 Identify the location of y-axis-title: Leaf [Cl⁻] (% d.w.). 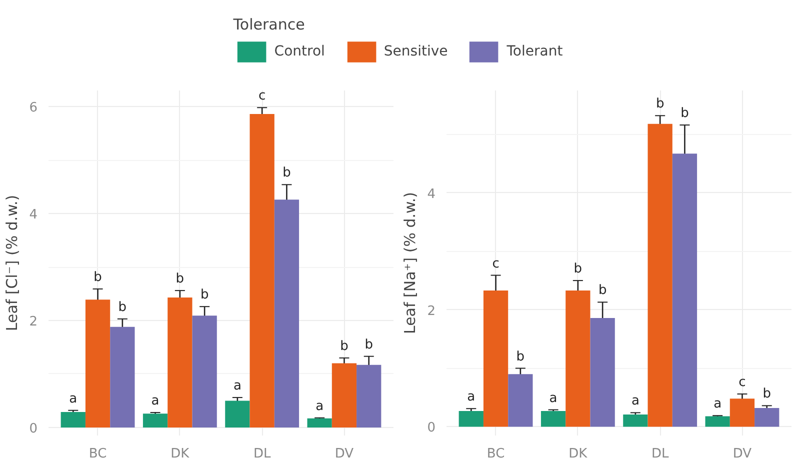
(12, 263).